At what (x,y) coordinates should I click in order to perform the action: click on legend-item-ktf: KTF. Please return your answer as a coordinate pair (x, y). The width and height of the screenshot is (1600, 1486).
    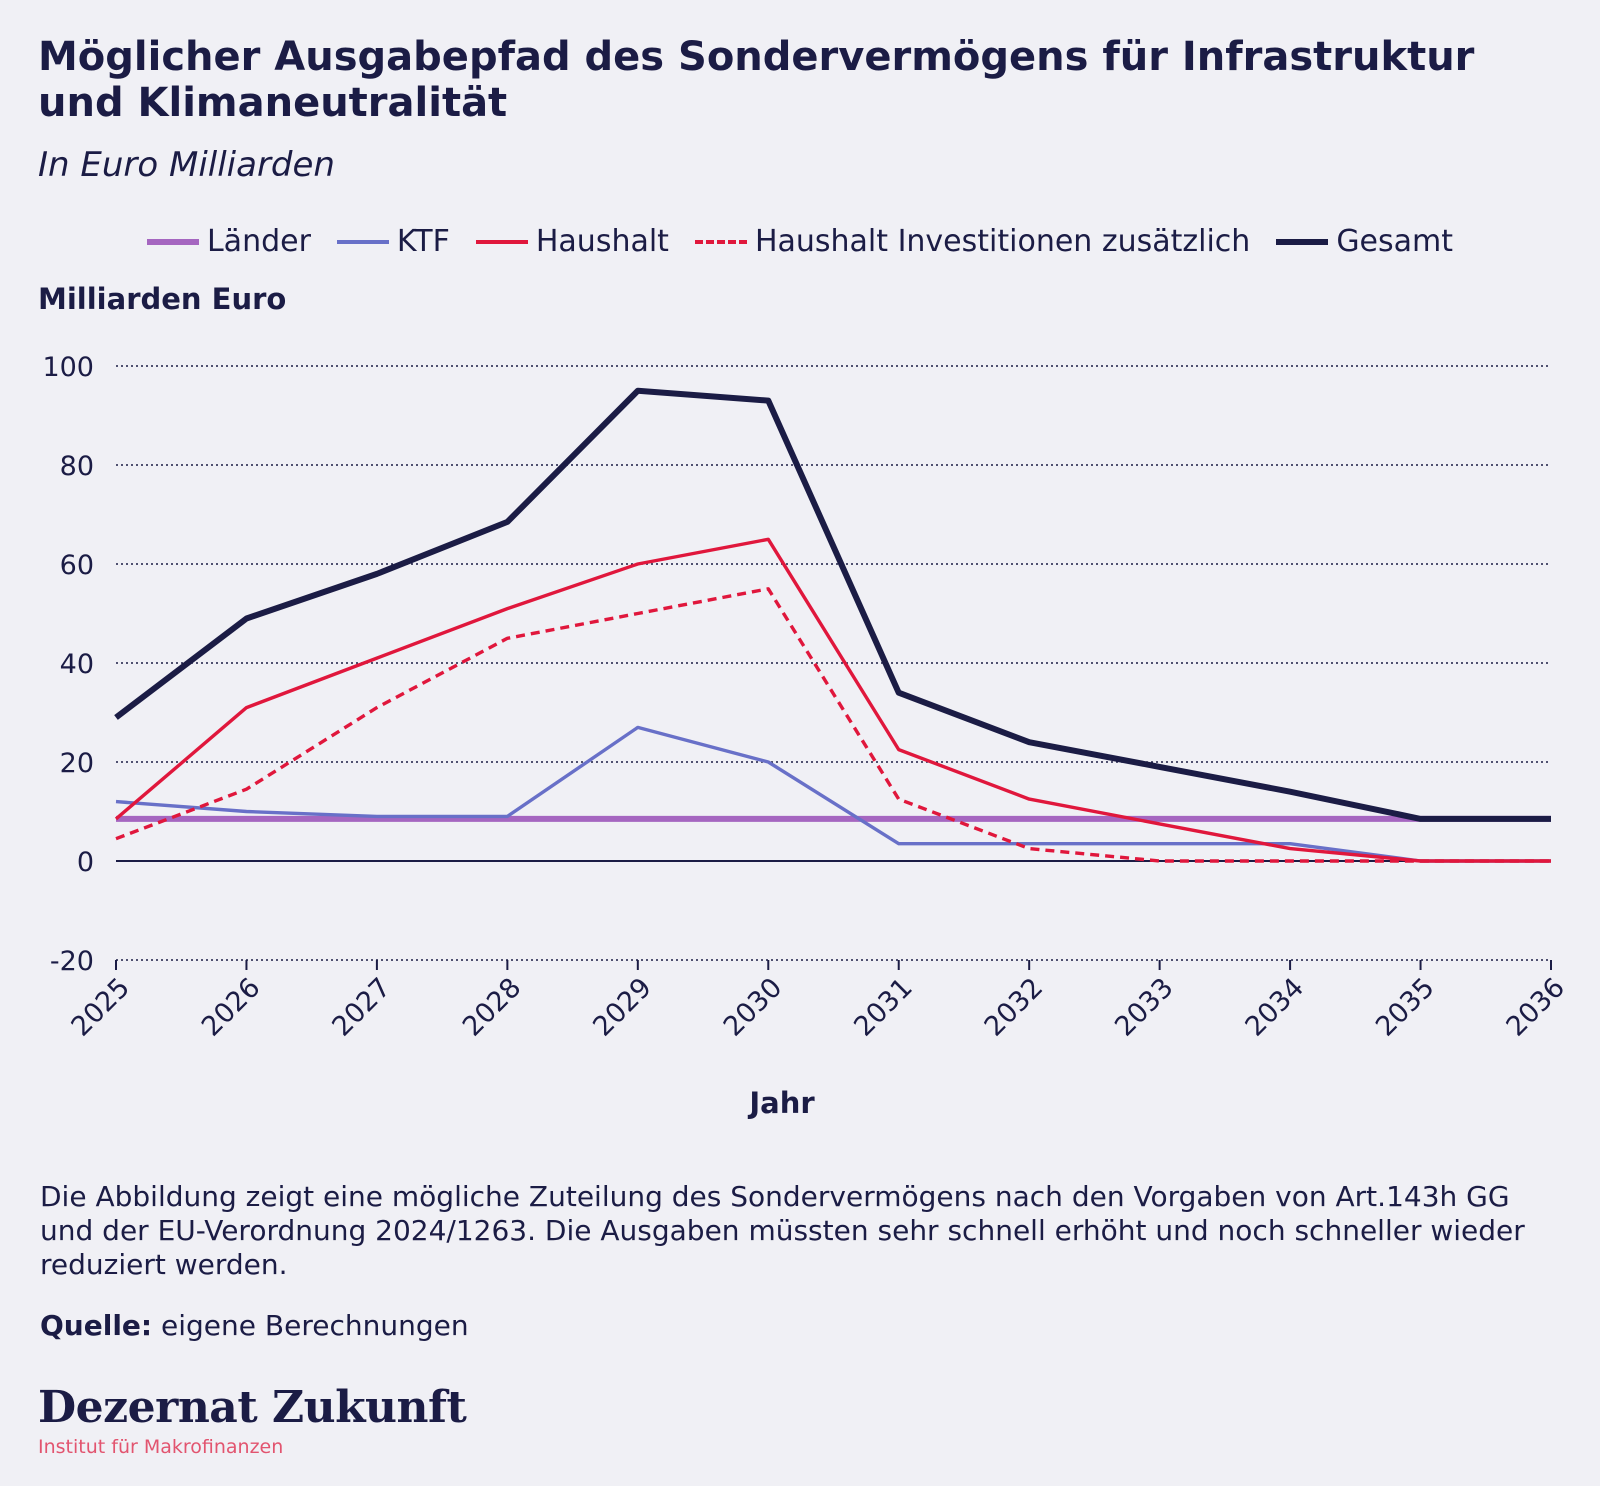
    Looking at the image, I should click on (393, 241).